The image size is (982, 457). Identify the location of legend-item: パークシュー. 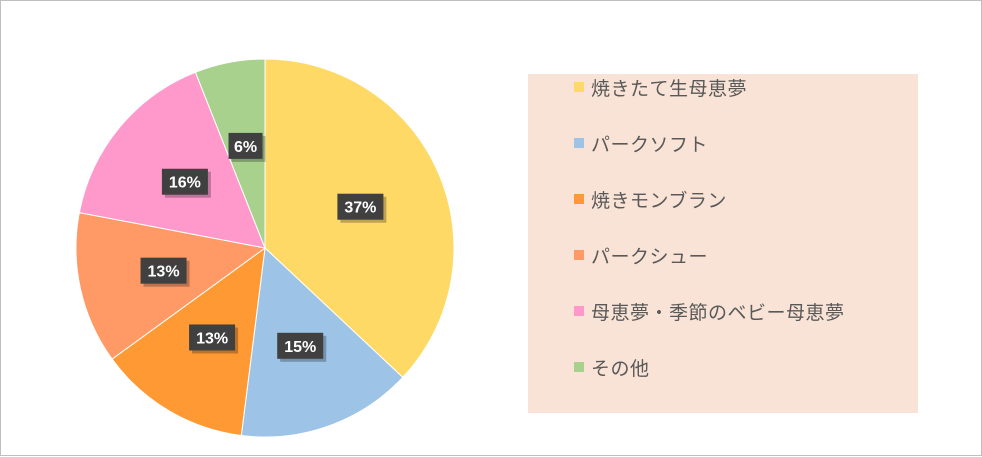
(641, 255).